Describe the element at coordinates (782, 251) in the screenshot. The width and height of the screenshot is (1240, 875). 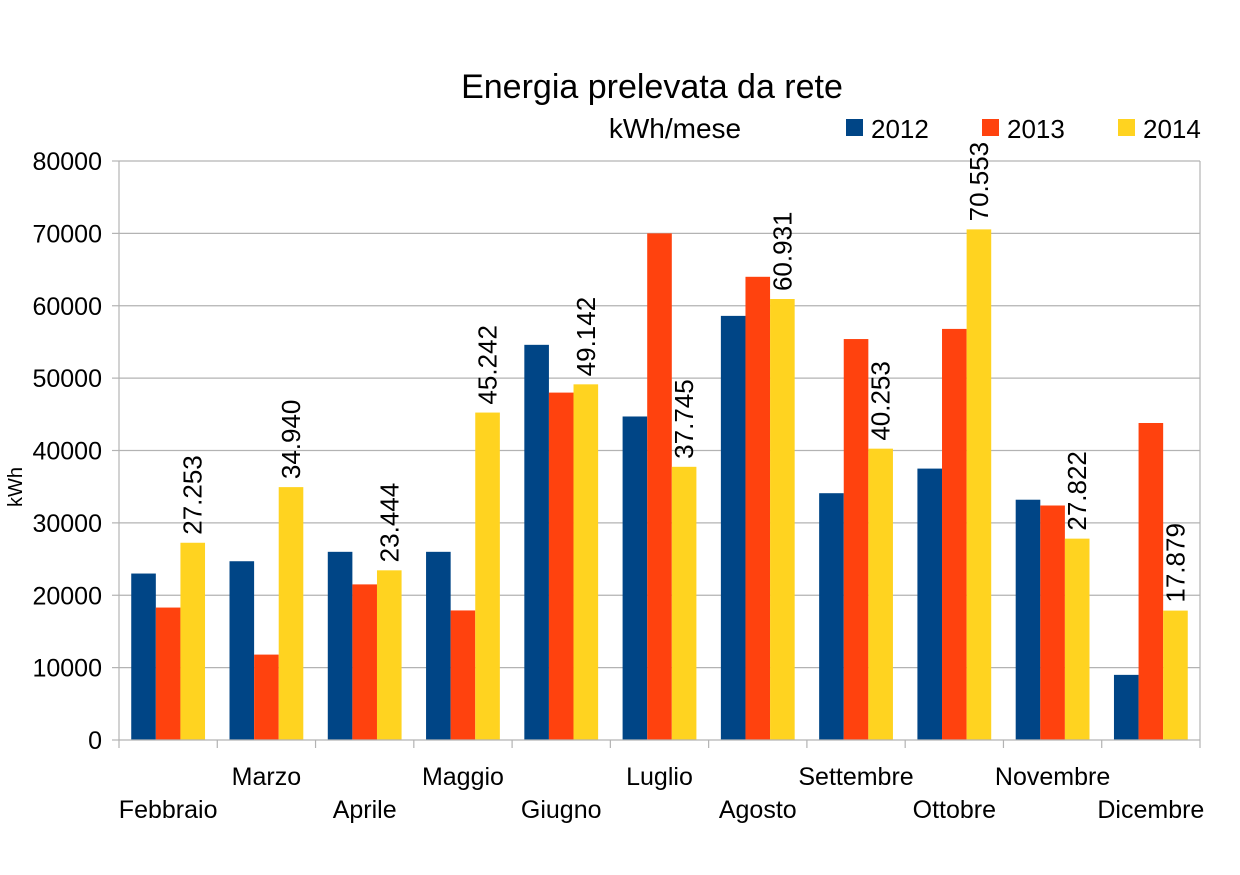
I see `data-label: 60.931` at that location.